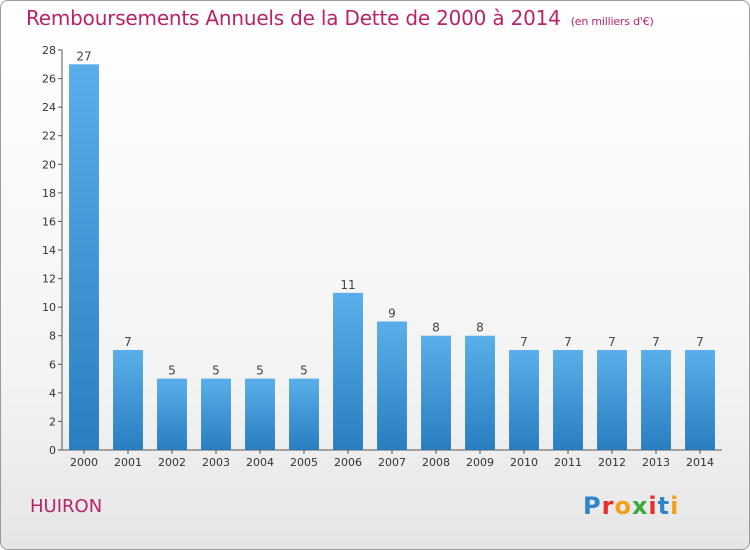  Describe the element at coordinates (524, 462) in the screenshot. I see `x-tick-label: 2010` at that location.